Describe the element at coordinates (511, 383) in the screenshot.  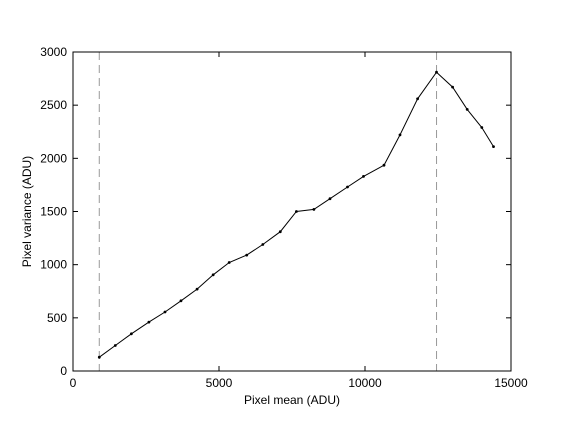
I see `x-tick-label: 15000` at that location.